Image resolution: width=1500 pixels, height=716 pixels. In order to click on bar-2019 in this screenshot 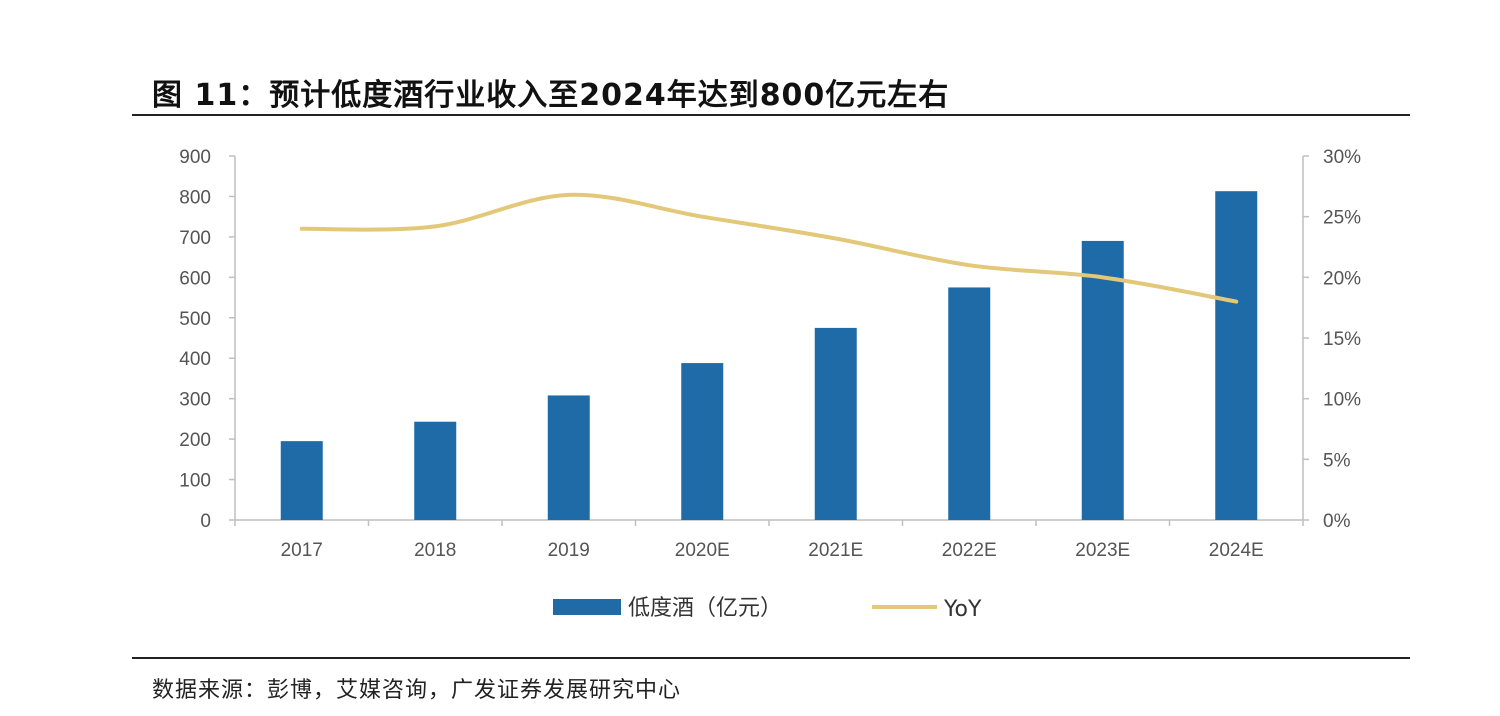, I will do `click(568, 457)`.